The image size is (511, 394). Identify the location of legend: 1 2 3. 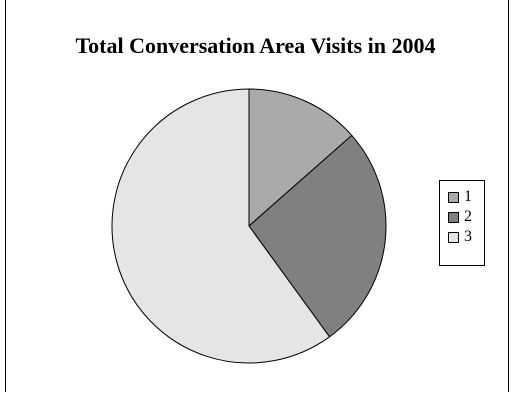
(462, 223).